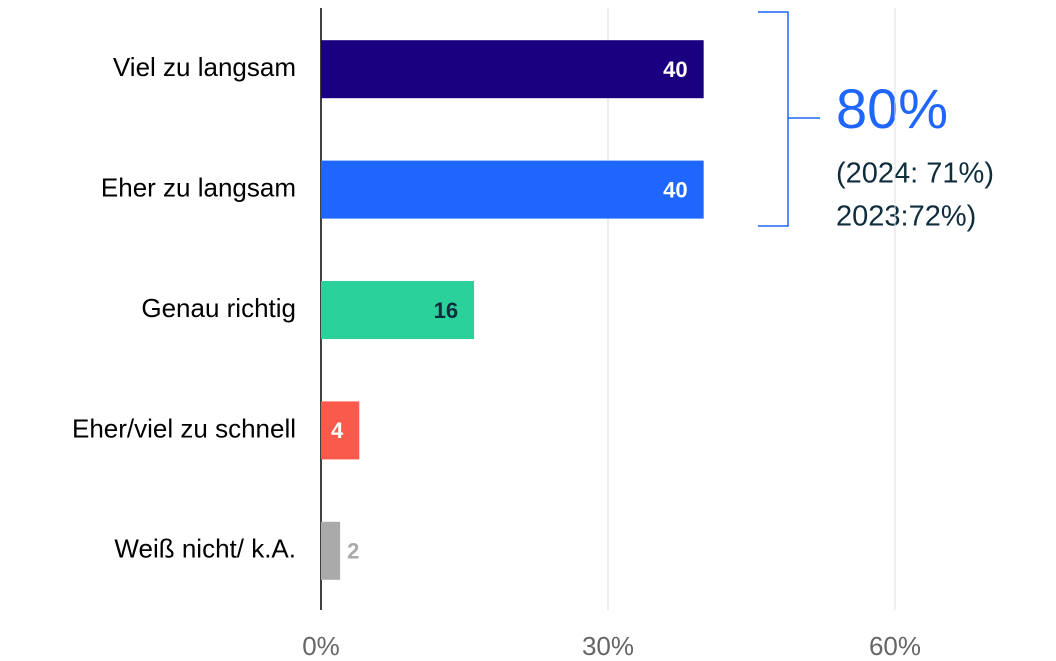 The image size is (1056, 661). I want to click on value-label: 4, so click(337, 430).